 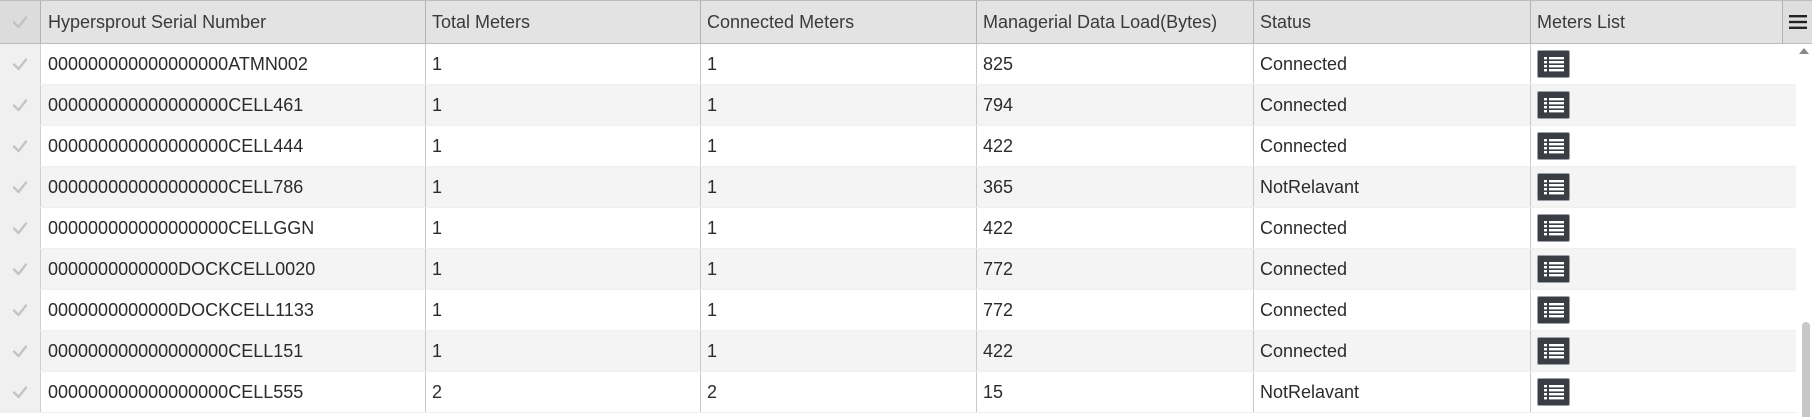 I want to click on cell-serial-text: 0000000000000DOCKCELL0020, so click(x=182, y=268).